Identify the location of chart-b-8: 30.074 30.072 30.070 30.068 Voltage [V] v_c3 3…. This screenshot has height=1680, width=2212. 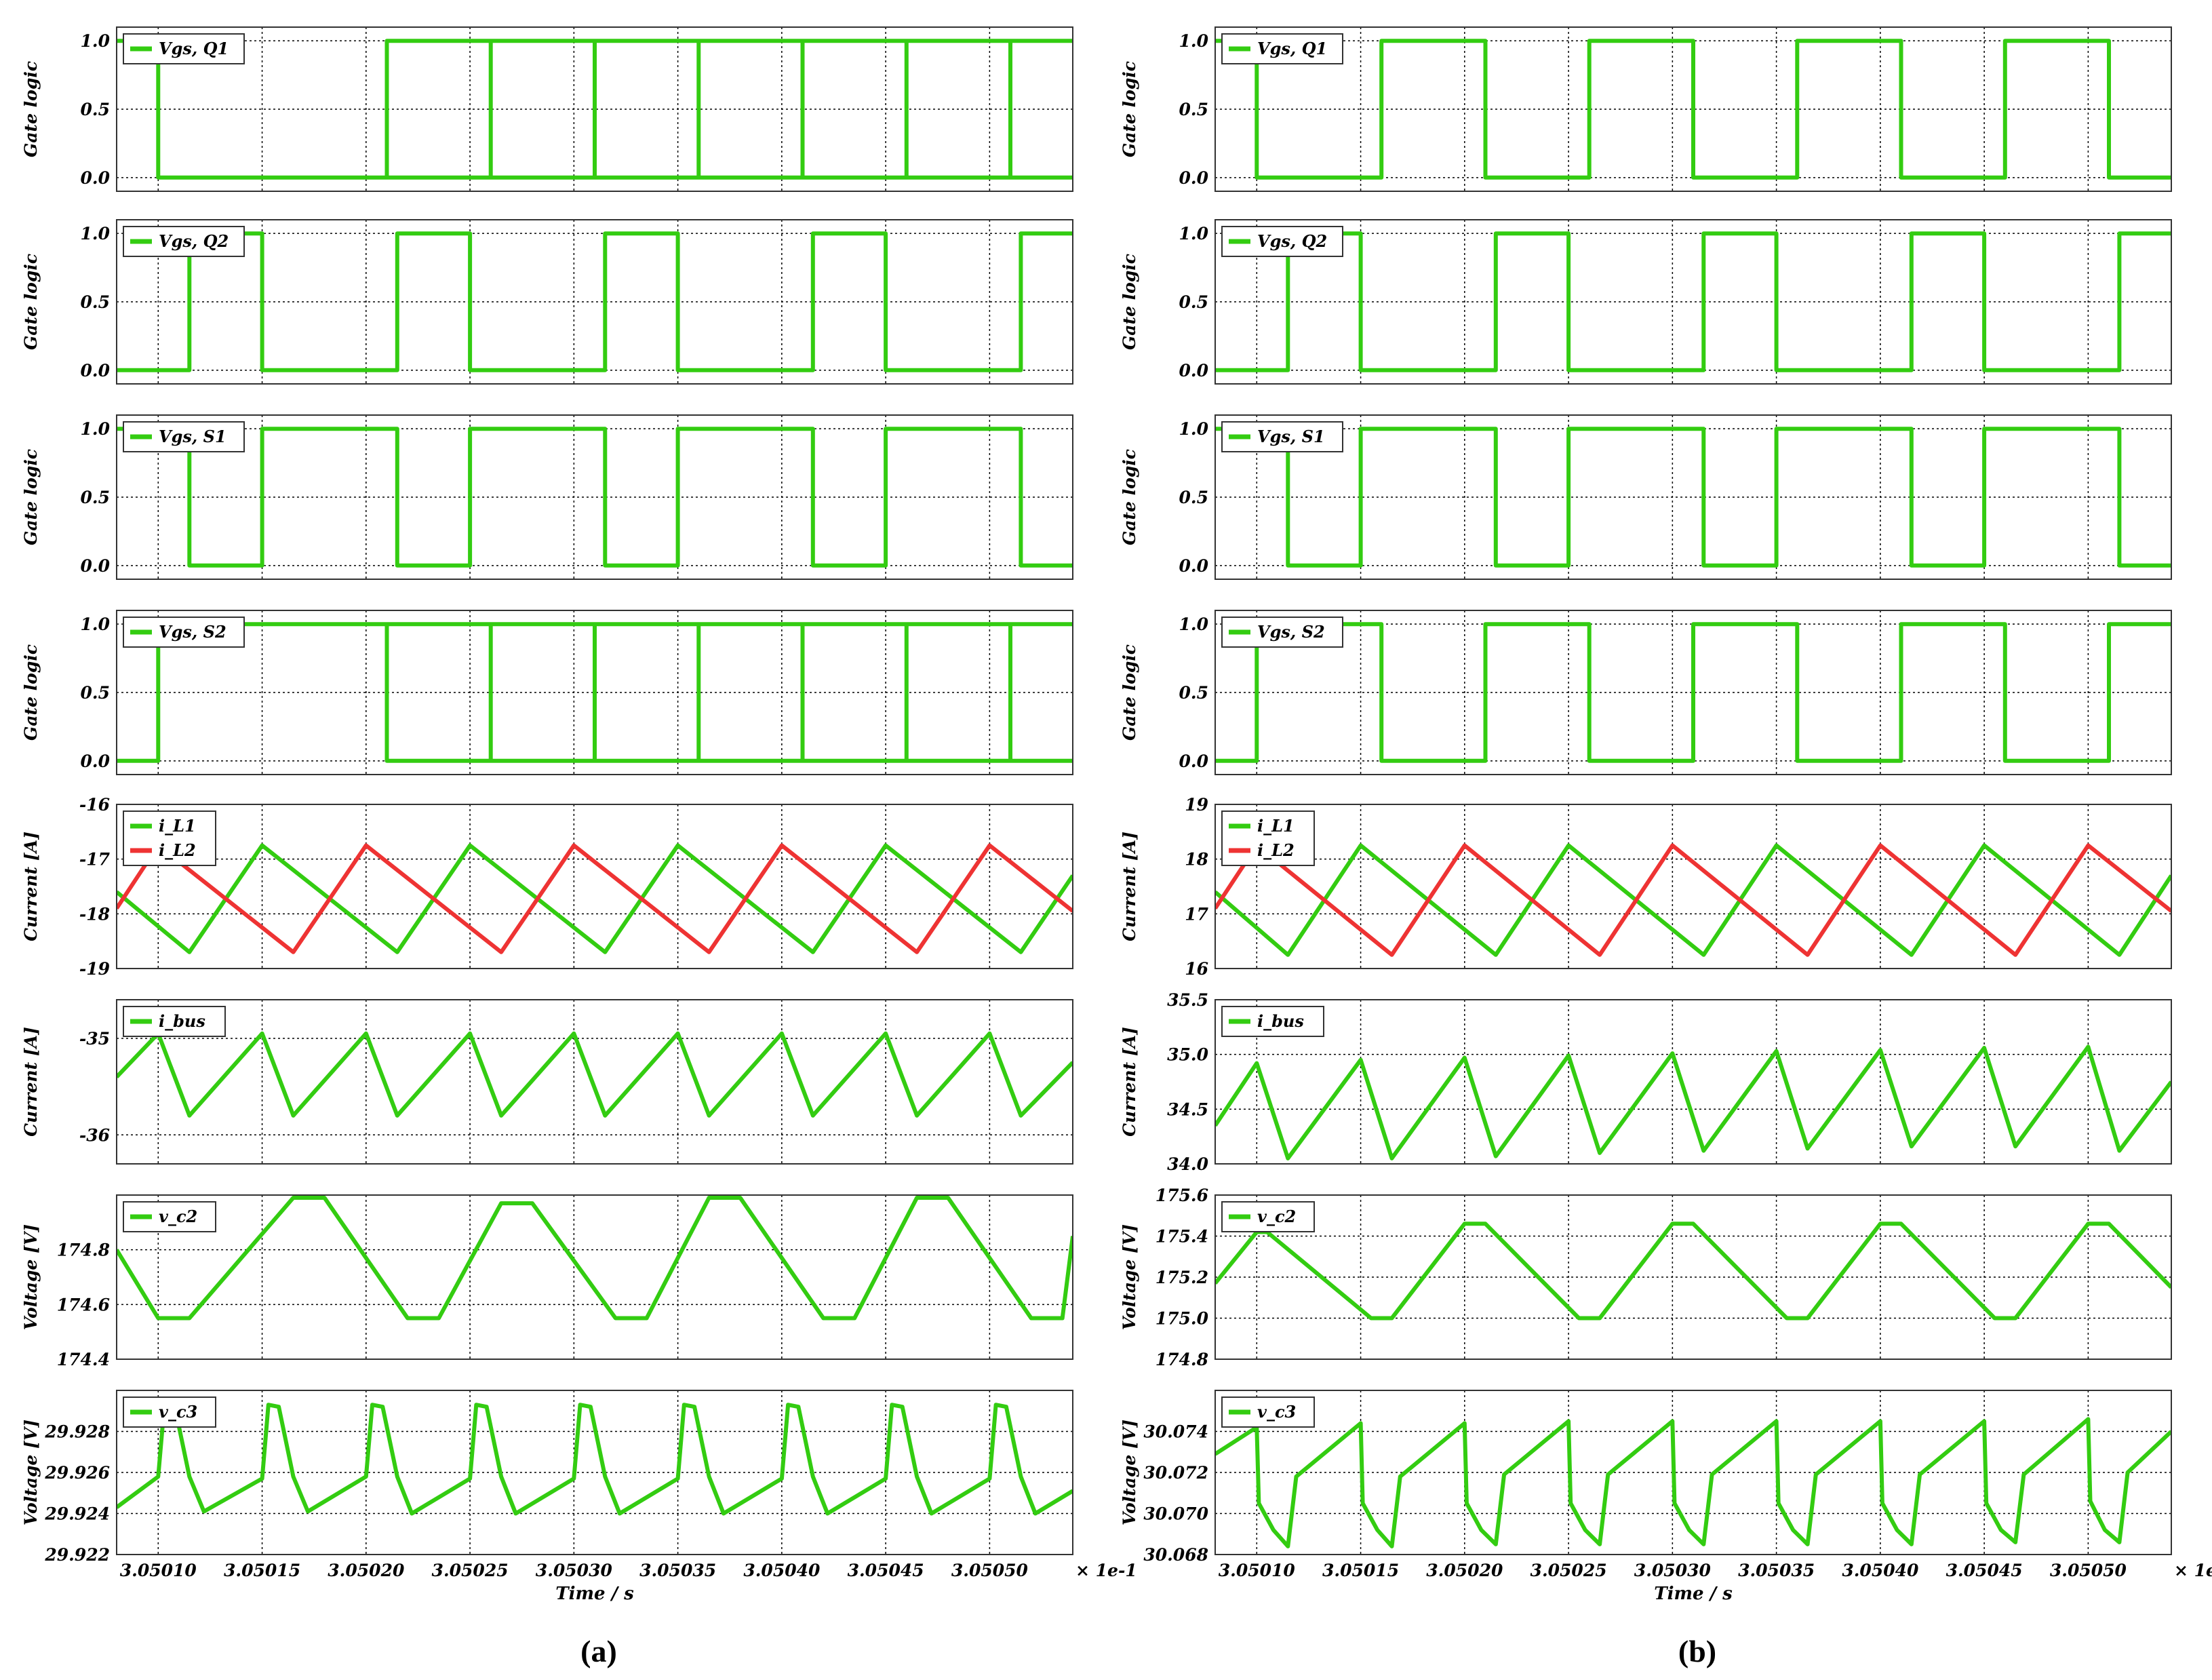
(1666, 1497).